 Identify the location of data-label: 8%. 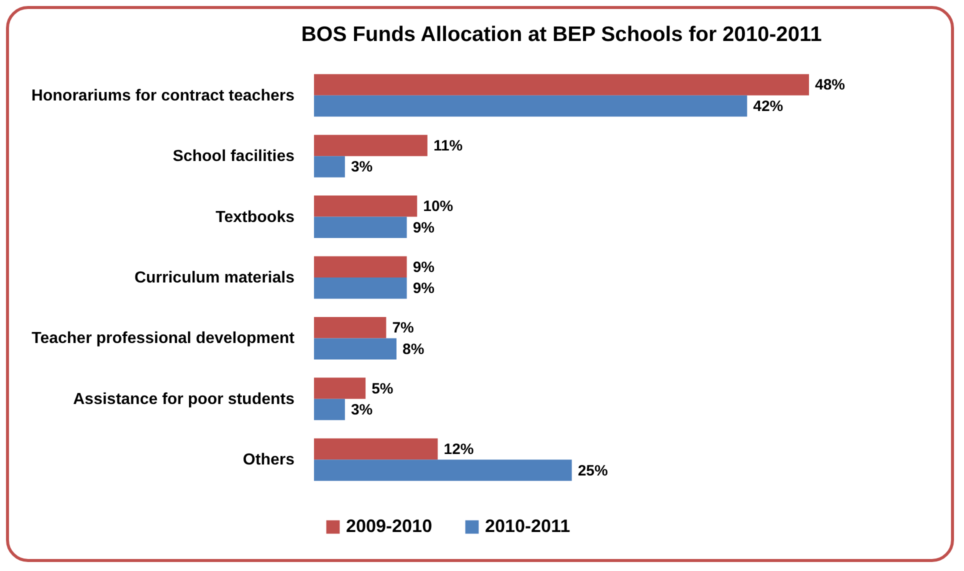
(413, 349).